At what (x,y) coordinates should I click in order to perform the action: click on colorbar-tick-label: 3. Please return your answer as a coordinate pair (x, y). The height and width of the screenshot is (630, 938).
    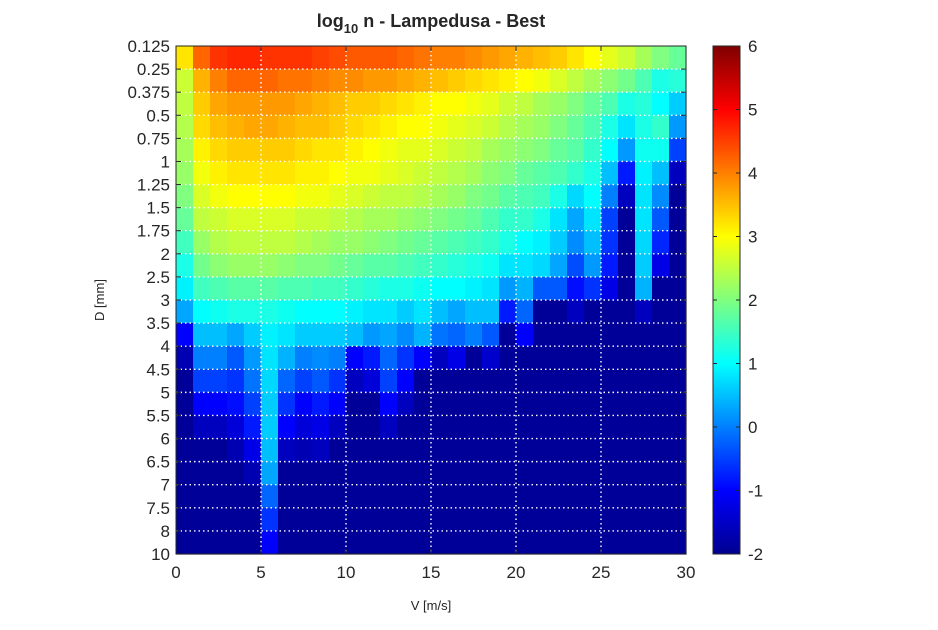
    Looking at the image, I should click on (752, 237).